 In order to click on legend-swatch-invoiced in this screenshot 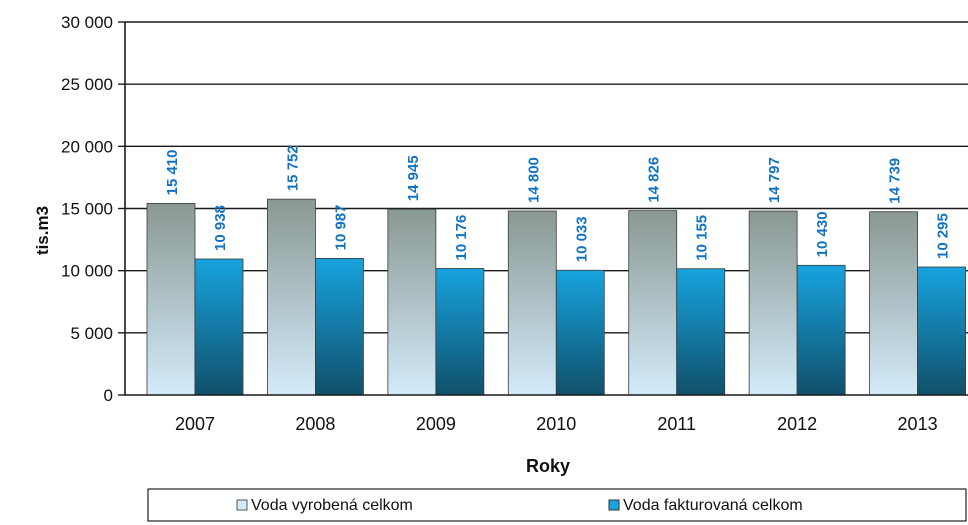, I will do `click(614, 505)`.